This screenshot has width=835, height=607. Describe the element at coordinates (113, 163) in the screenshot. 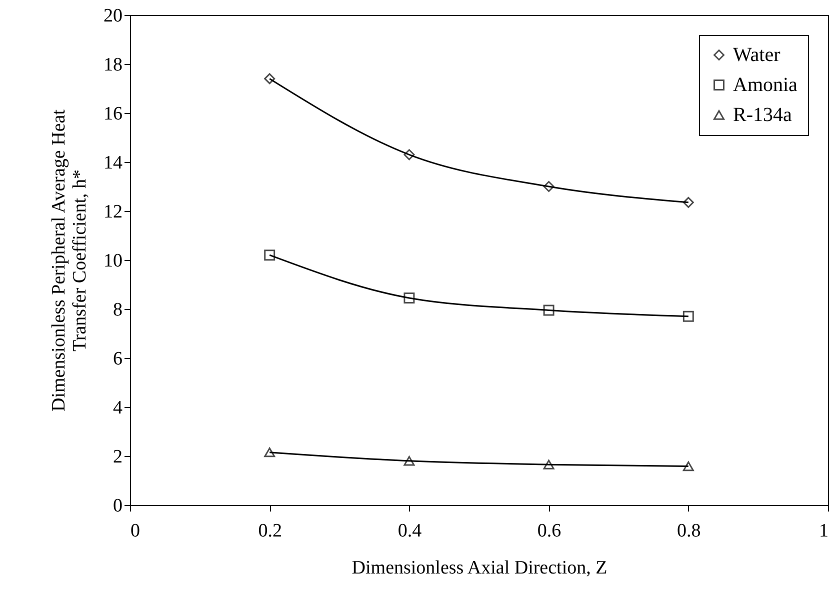

I see `y-tick-label: 14` at that location.